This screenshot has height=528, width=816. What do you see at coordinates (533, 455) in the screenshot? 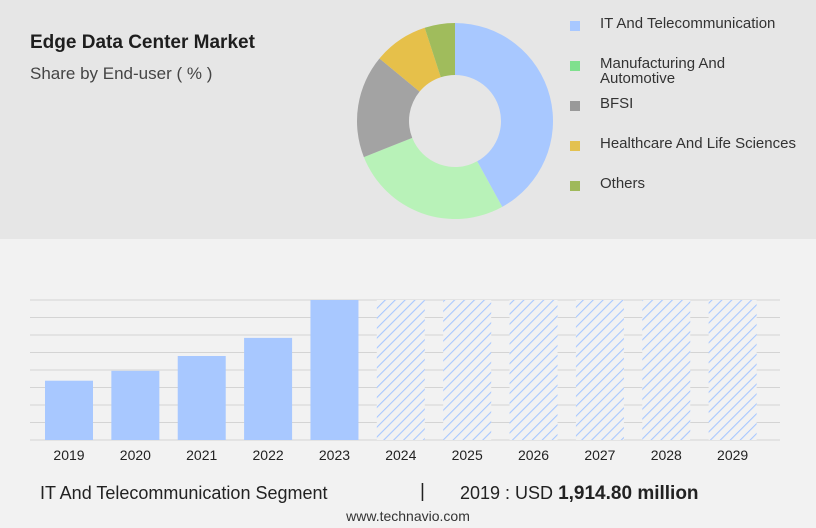
I see `x-tick-label: 2026` at bounding box center [533, 455].